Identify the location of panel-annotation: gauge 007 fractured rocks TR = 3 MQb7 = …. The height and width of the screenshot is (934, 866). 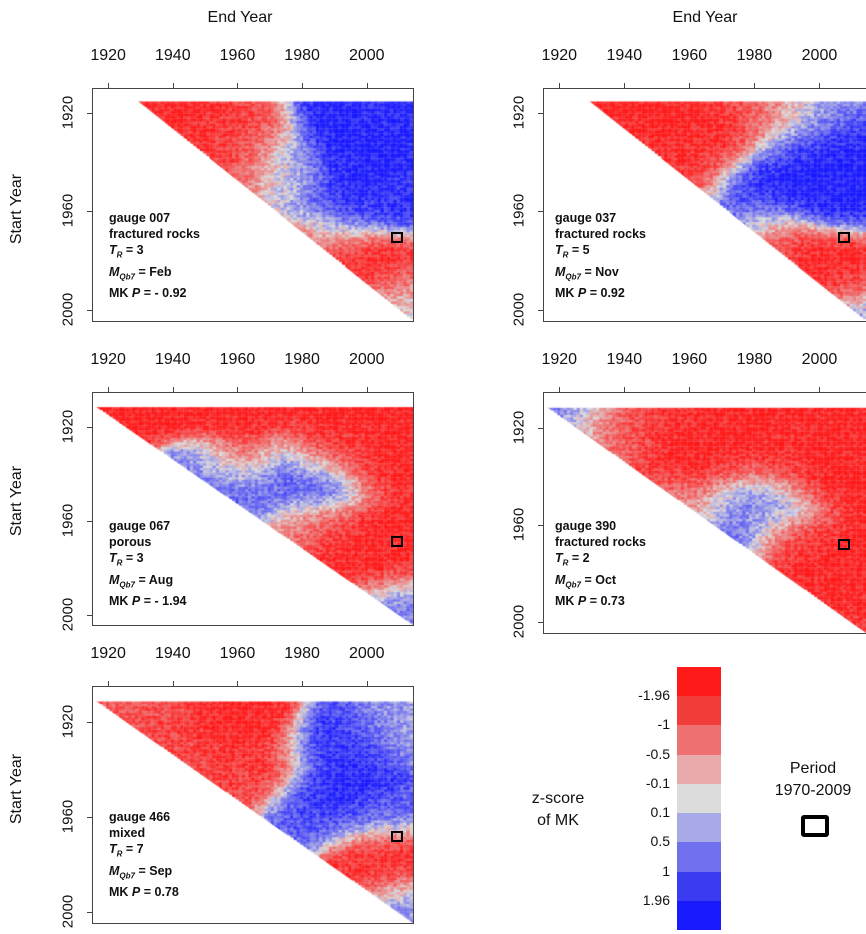
(154, 255).